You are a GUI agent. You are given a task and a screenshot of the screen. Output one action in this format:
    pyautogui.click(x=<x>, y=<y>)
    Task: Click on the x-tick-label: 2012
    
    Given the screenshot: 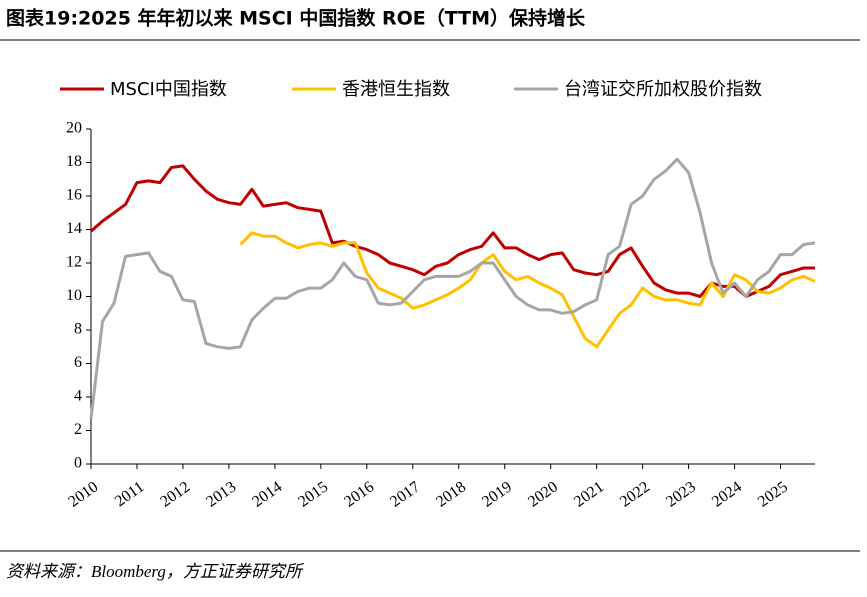 What is the action you would take?
    pyautogui.click(x=175, y=494)
    